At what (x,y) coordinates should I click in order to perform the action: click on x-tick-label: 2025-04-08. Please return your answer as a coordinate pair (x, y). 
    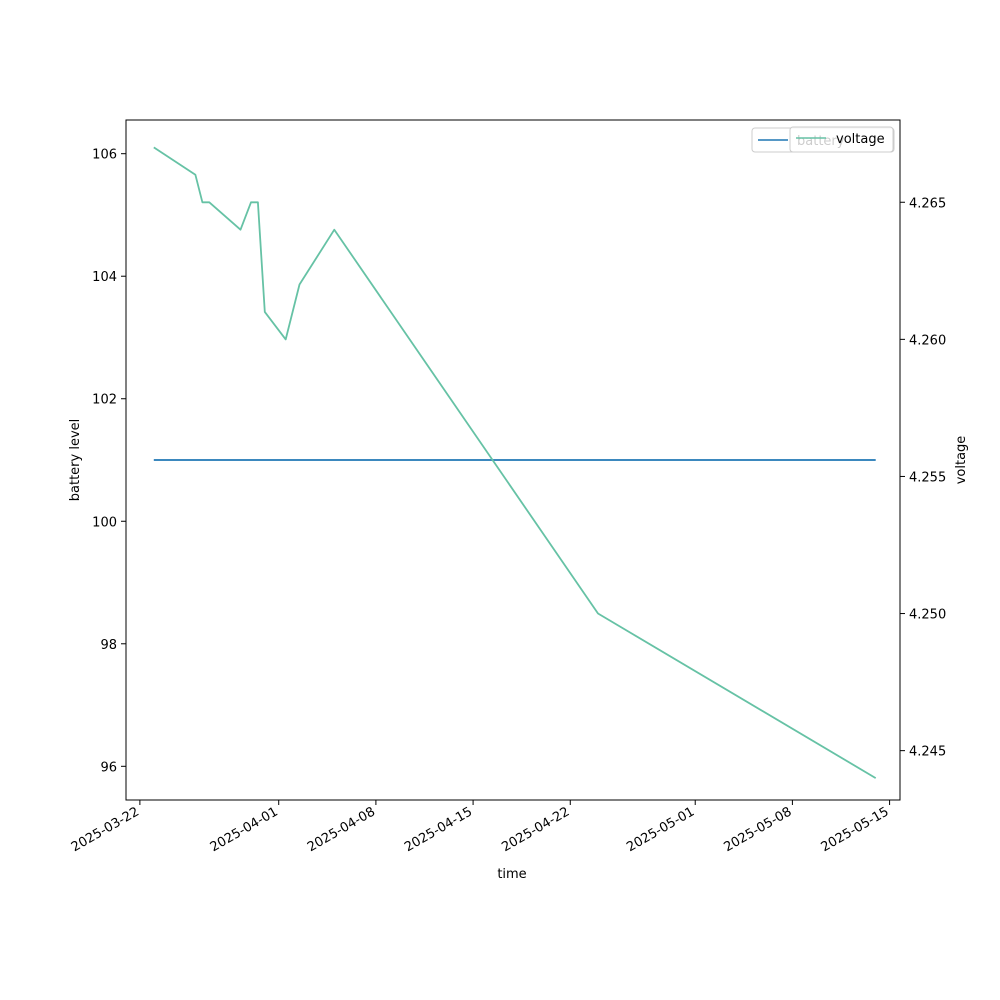
    Looking at the image, I should click on (341, 829).